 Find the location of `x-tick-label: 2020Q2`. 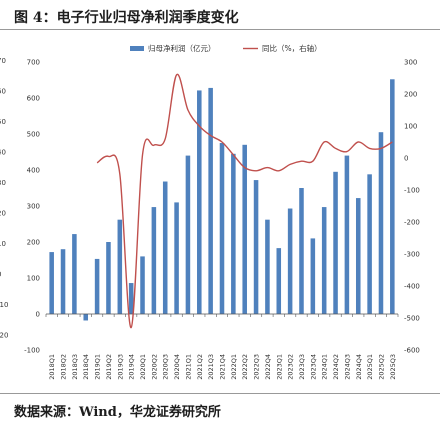

x-tick-label: 2020Q2 is located at coordinates (154, 367).